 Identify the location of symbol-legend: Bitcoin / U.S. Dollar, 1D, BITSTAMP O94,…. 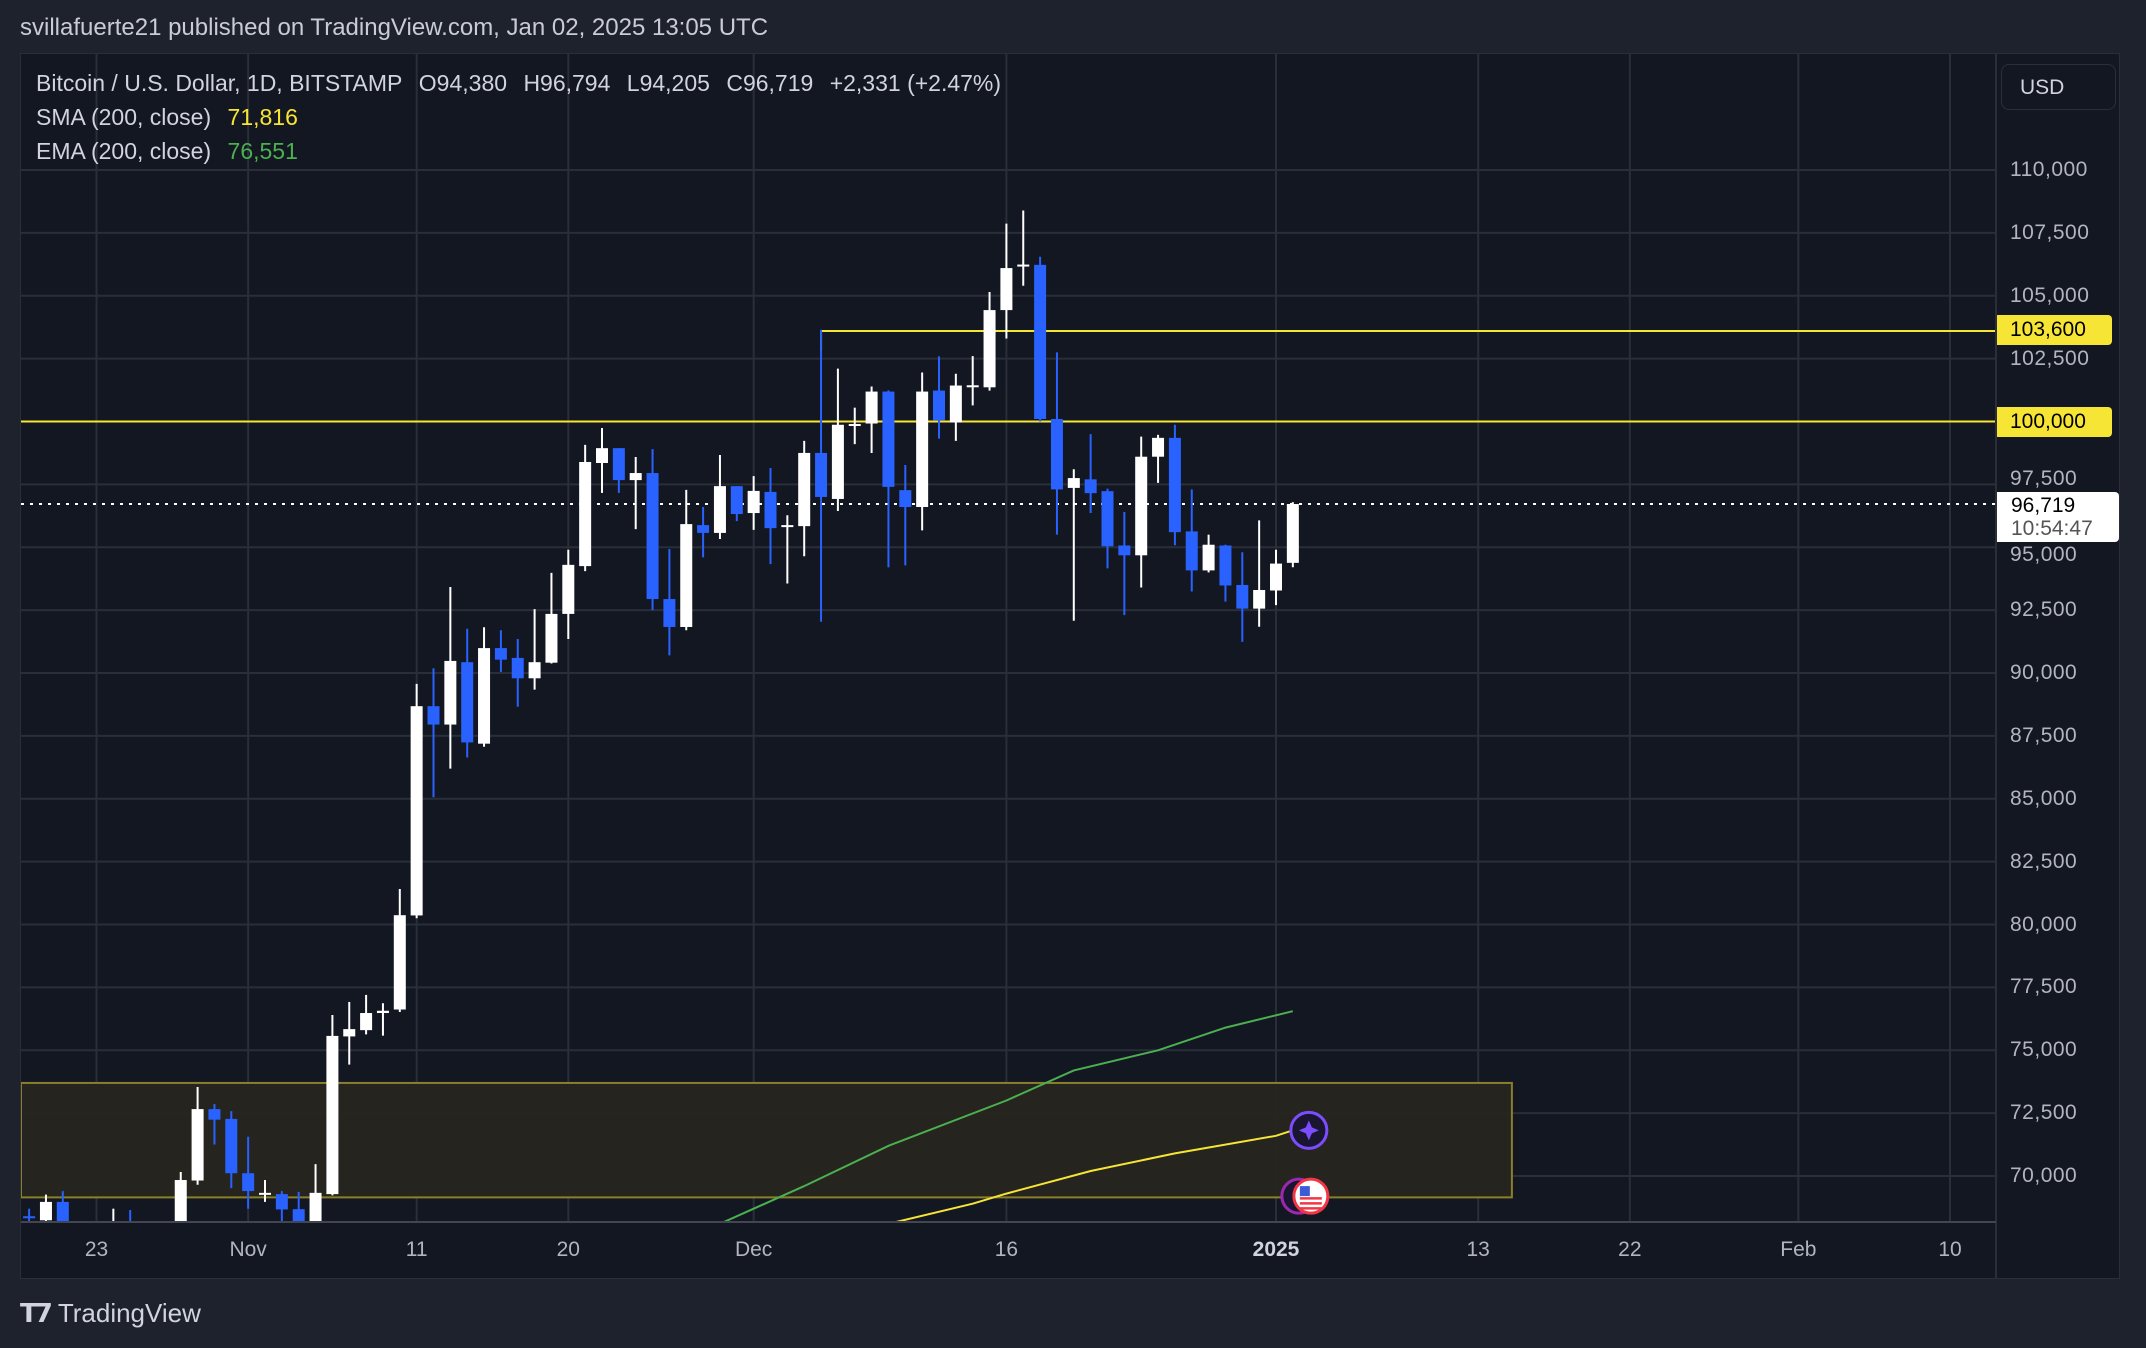
(523, 83).